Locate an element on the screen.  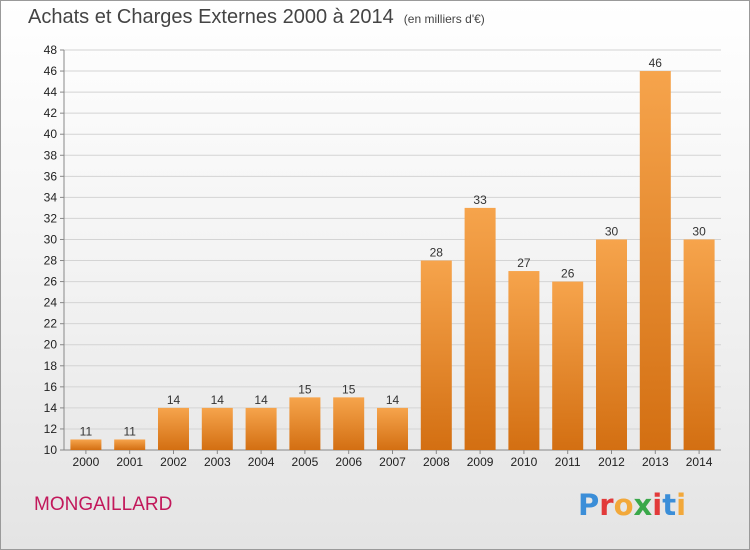
proxiti-logo: Proxiti is located at coordinates (632, 505).